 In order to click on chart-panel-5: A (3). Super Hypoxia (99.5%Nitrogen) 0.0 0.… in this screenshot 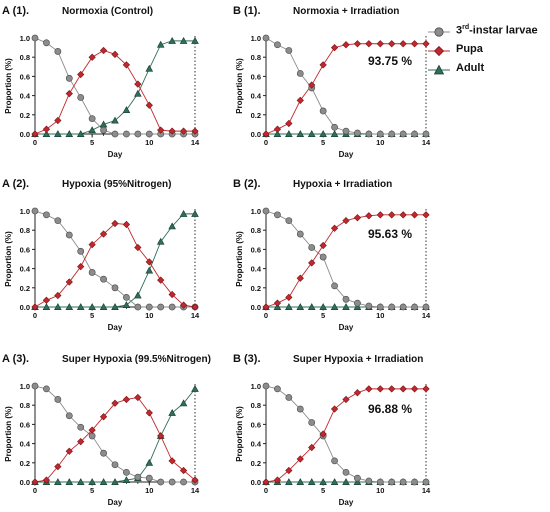, I will do `click(106, 430)`.